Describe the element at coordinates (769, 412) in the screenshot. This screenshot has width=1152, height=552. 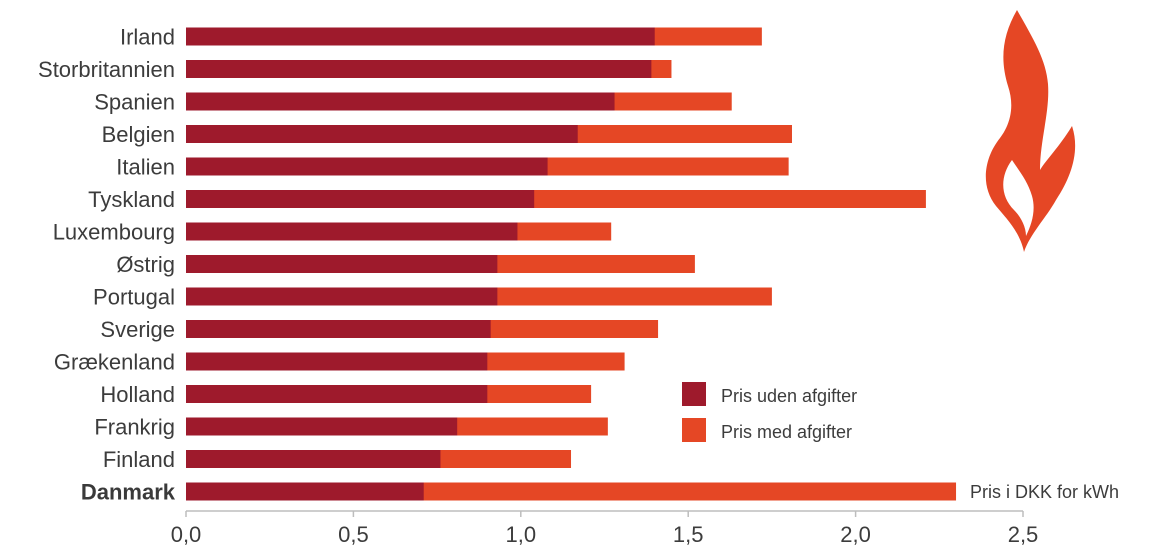
I see `legend: Pris uden afgifter Pris med afgifter` at that location.